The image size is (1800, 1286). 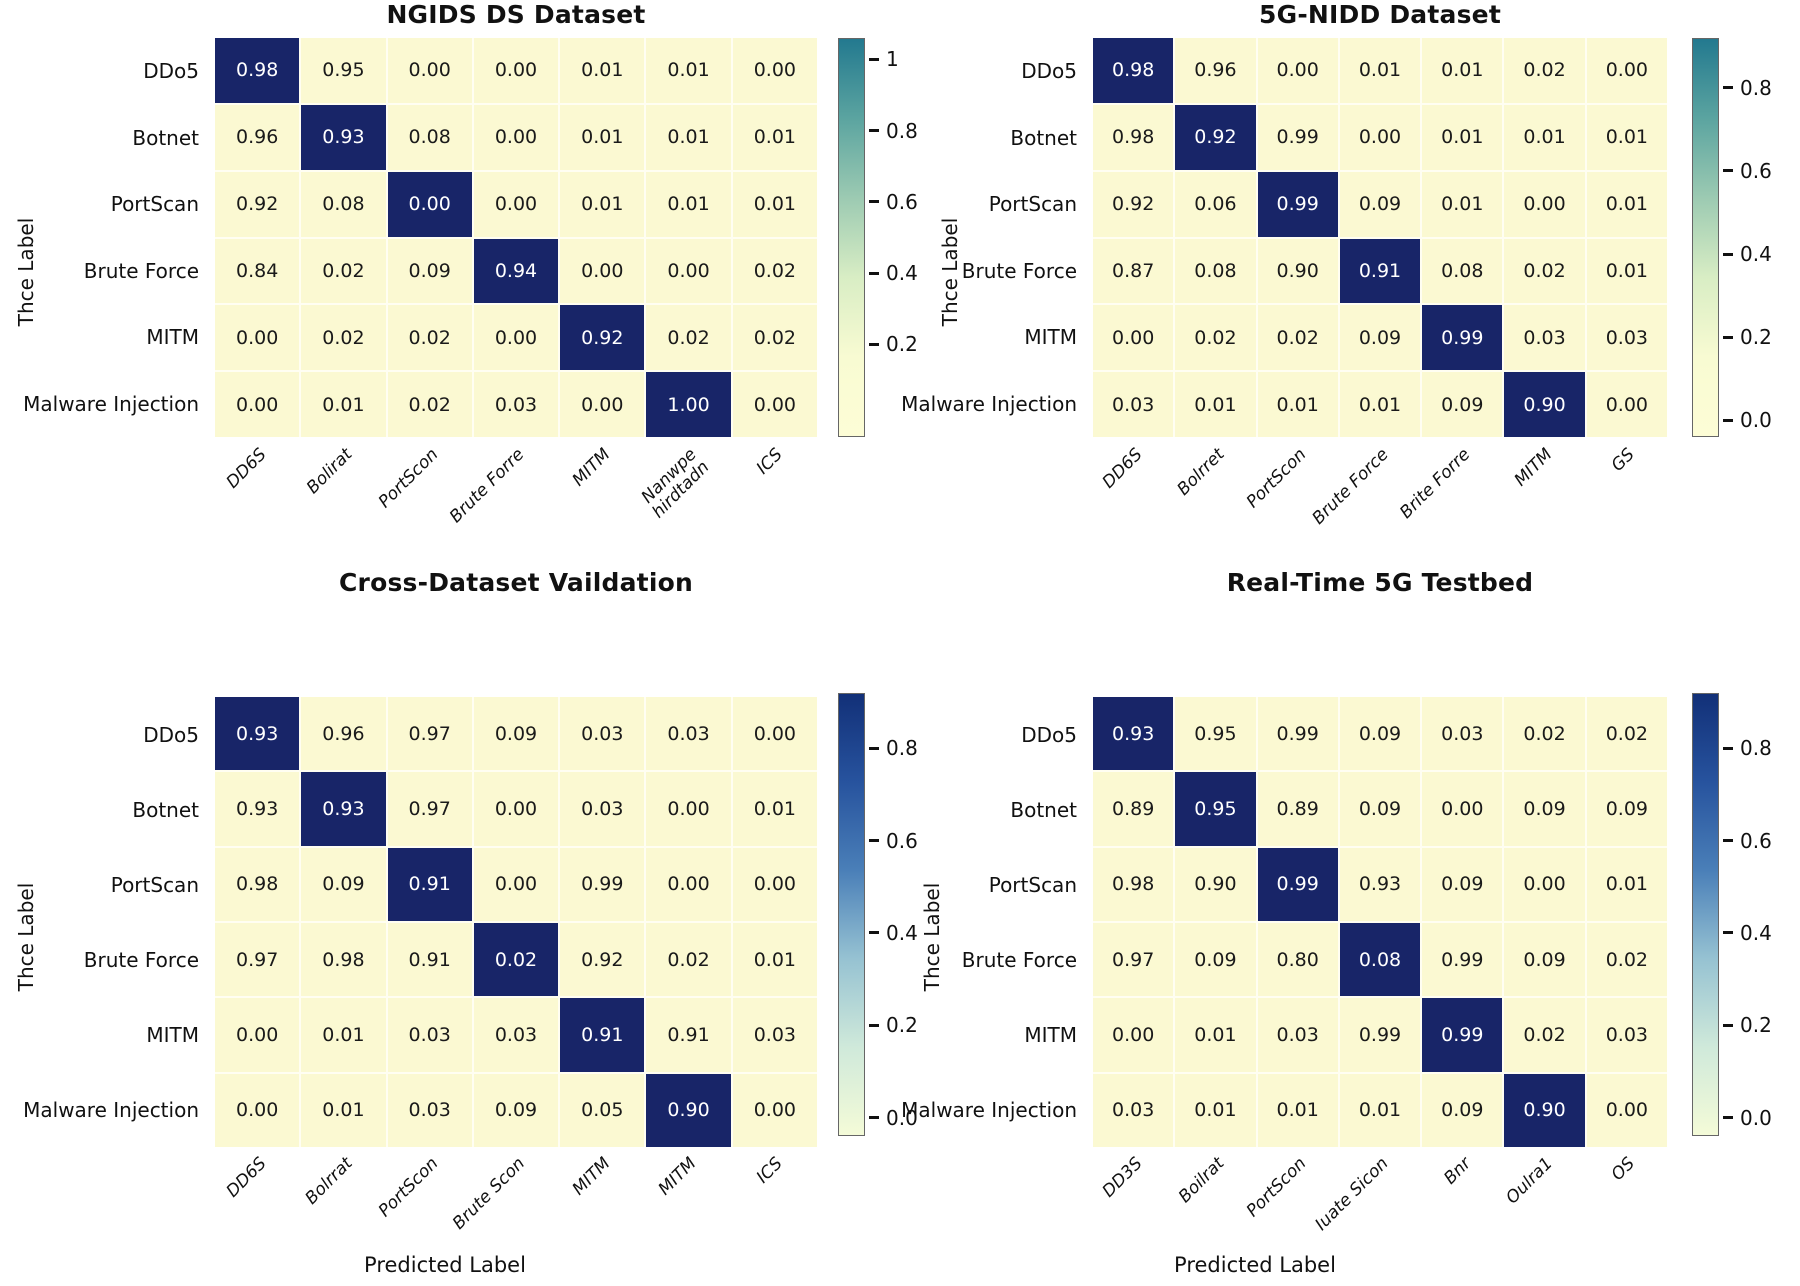 What do you see at coordinates (1756, 840) in the screenshot?
I see `tick-label: 0.6` at bounding box center [1756, 840].